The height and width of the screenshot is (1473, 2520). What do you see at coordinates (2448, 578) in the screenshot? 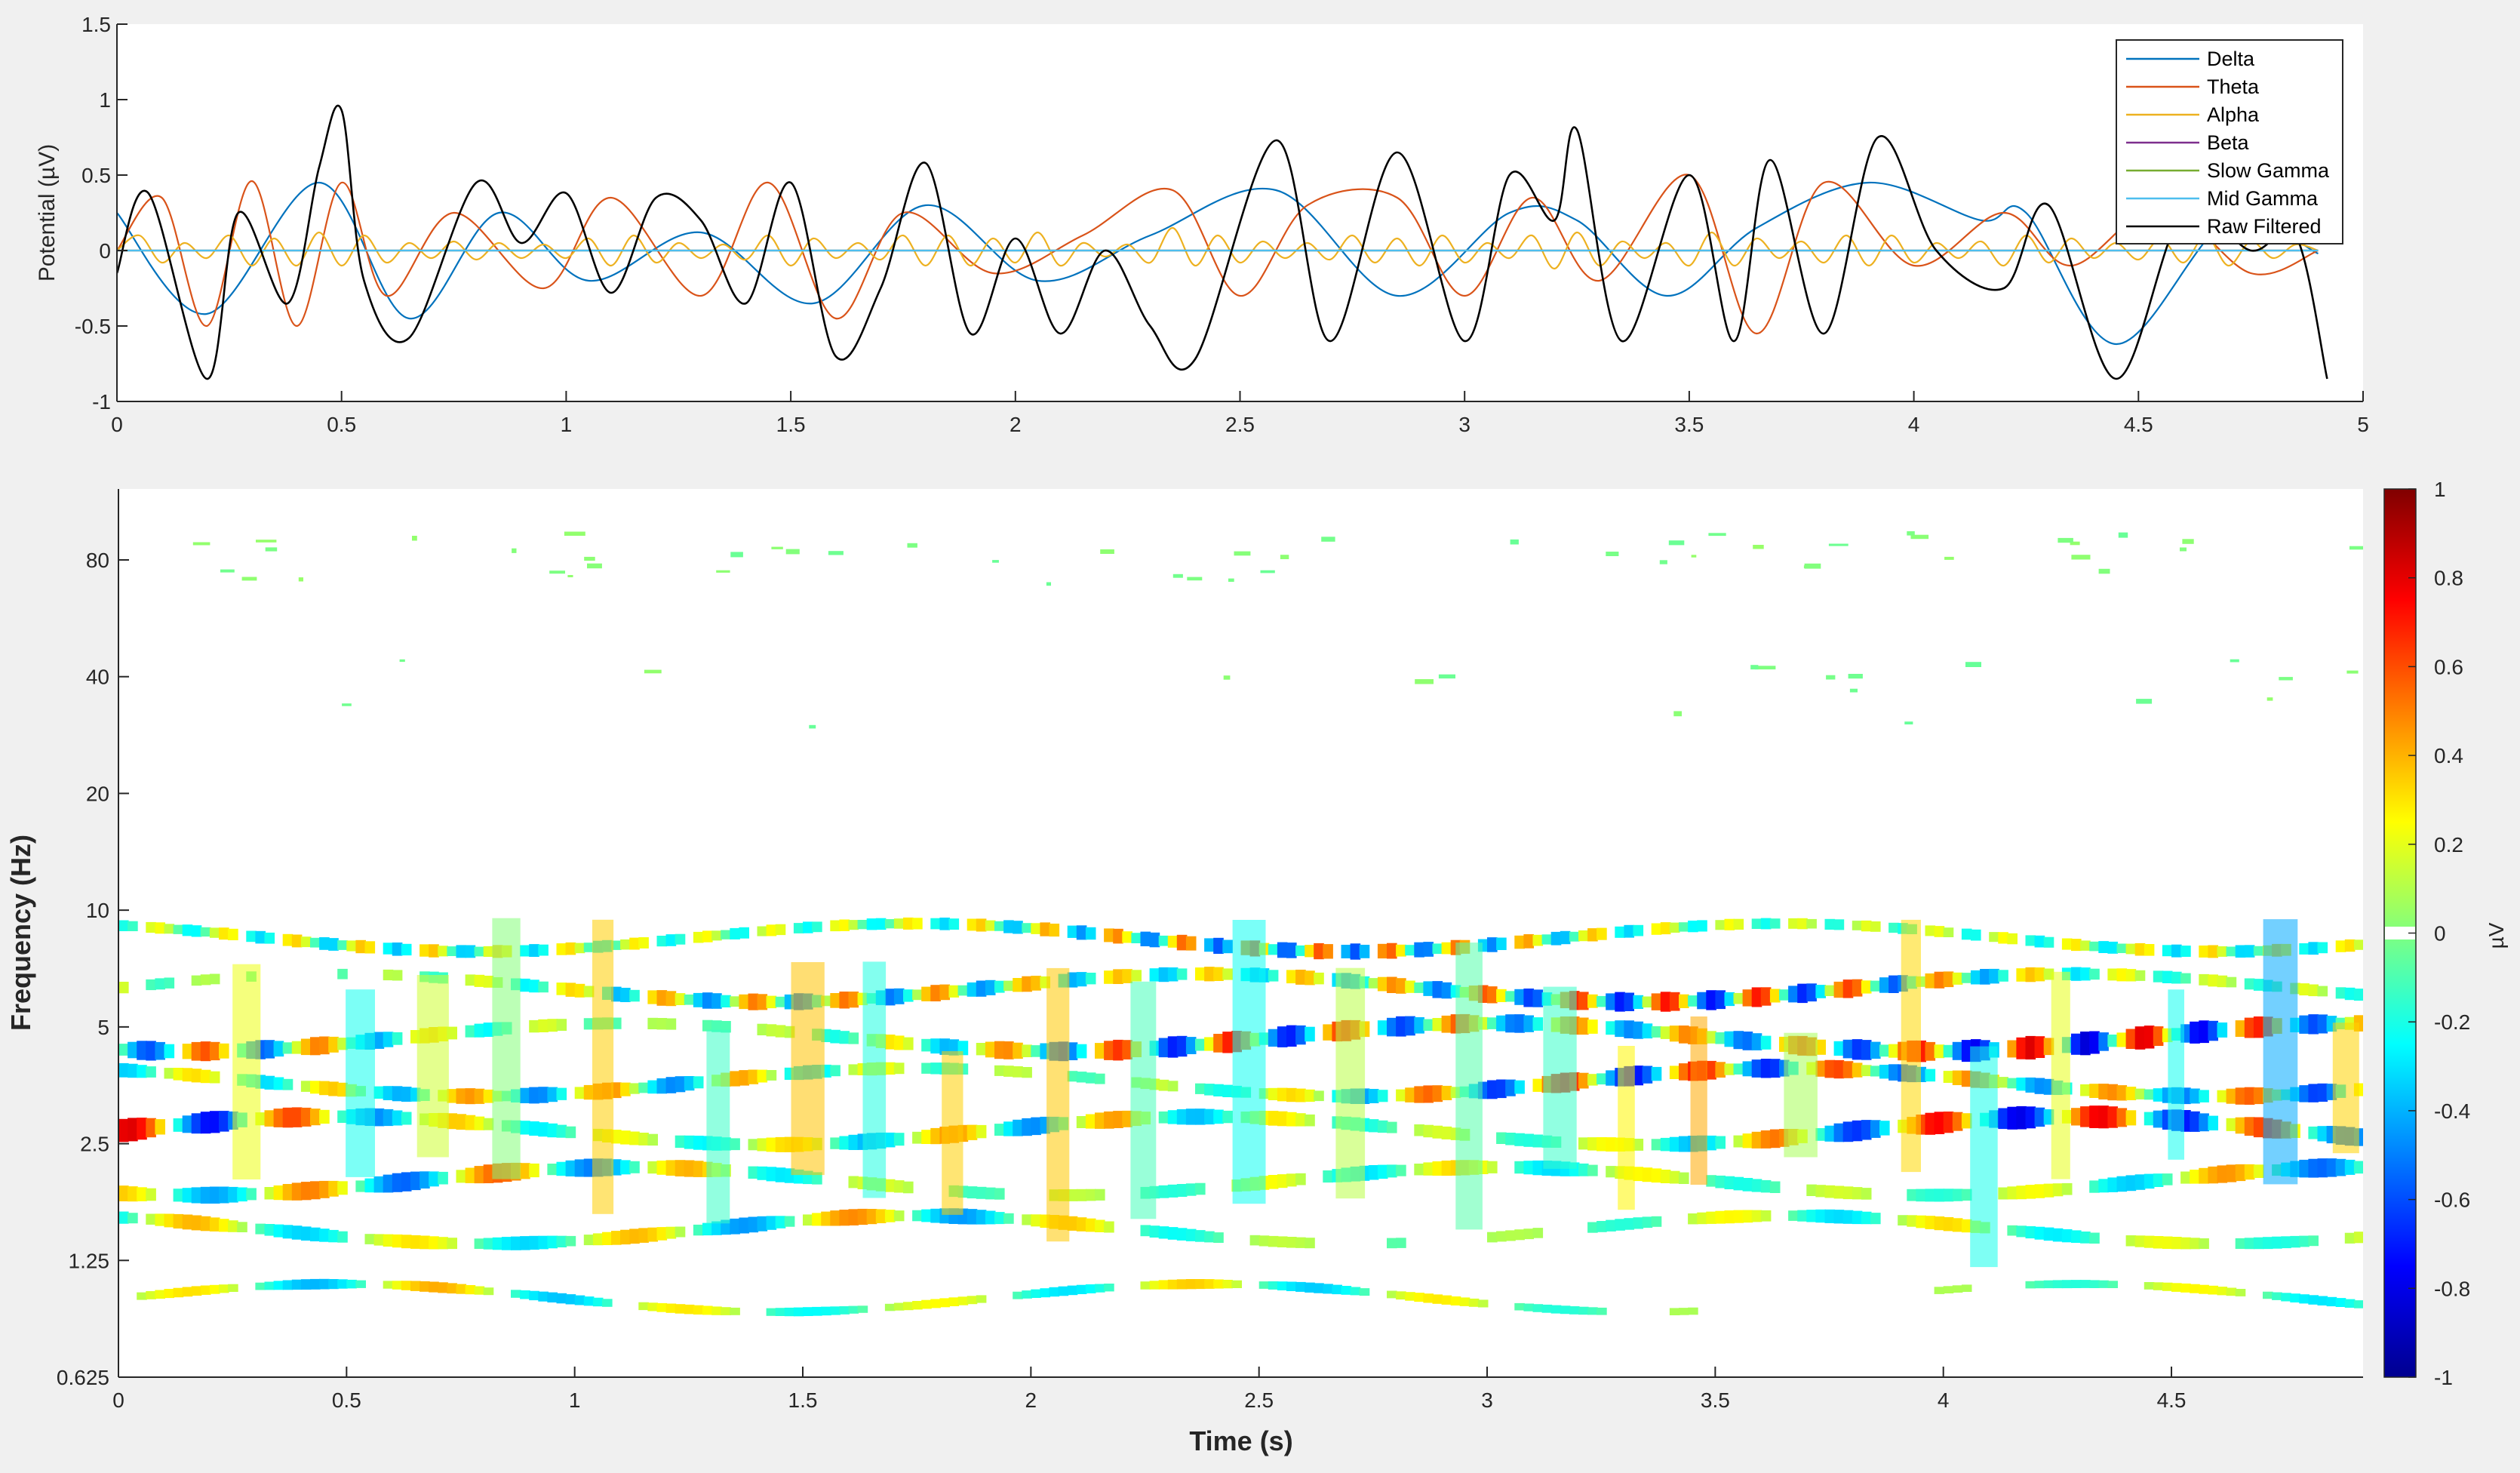
I see `colorbar-tick-label: 0.8` at bounding box center [2448, 578].